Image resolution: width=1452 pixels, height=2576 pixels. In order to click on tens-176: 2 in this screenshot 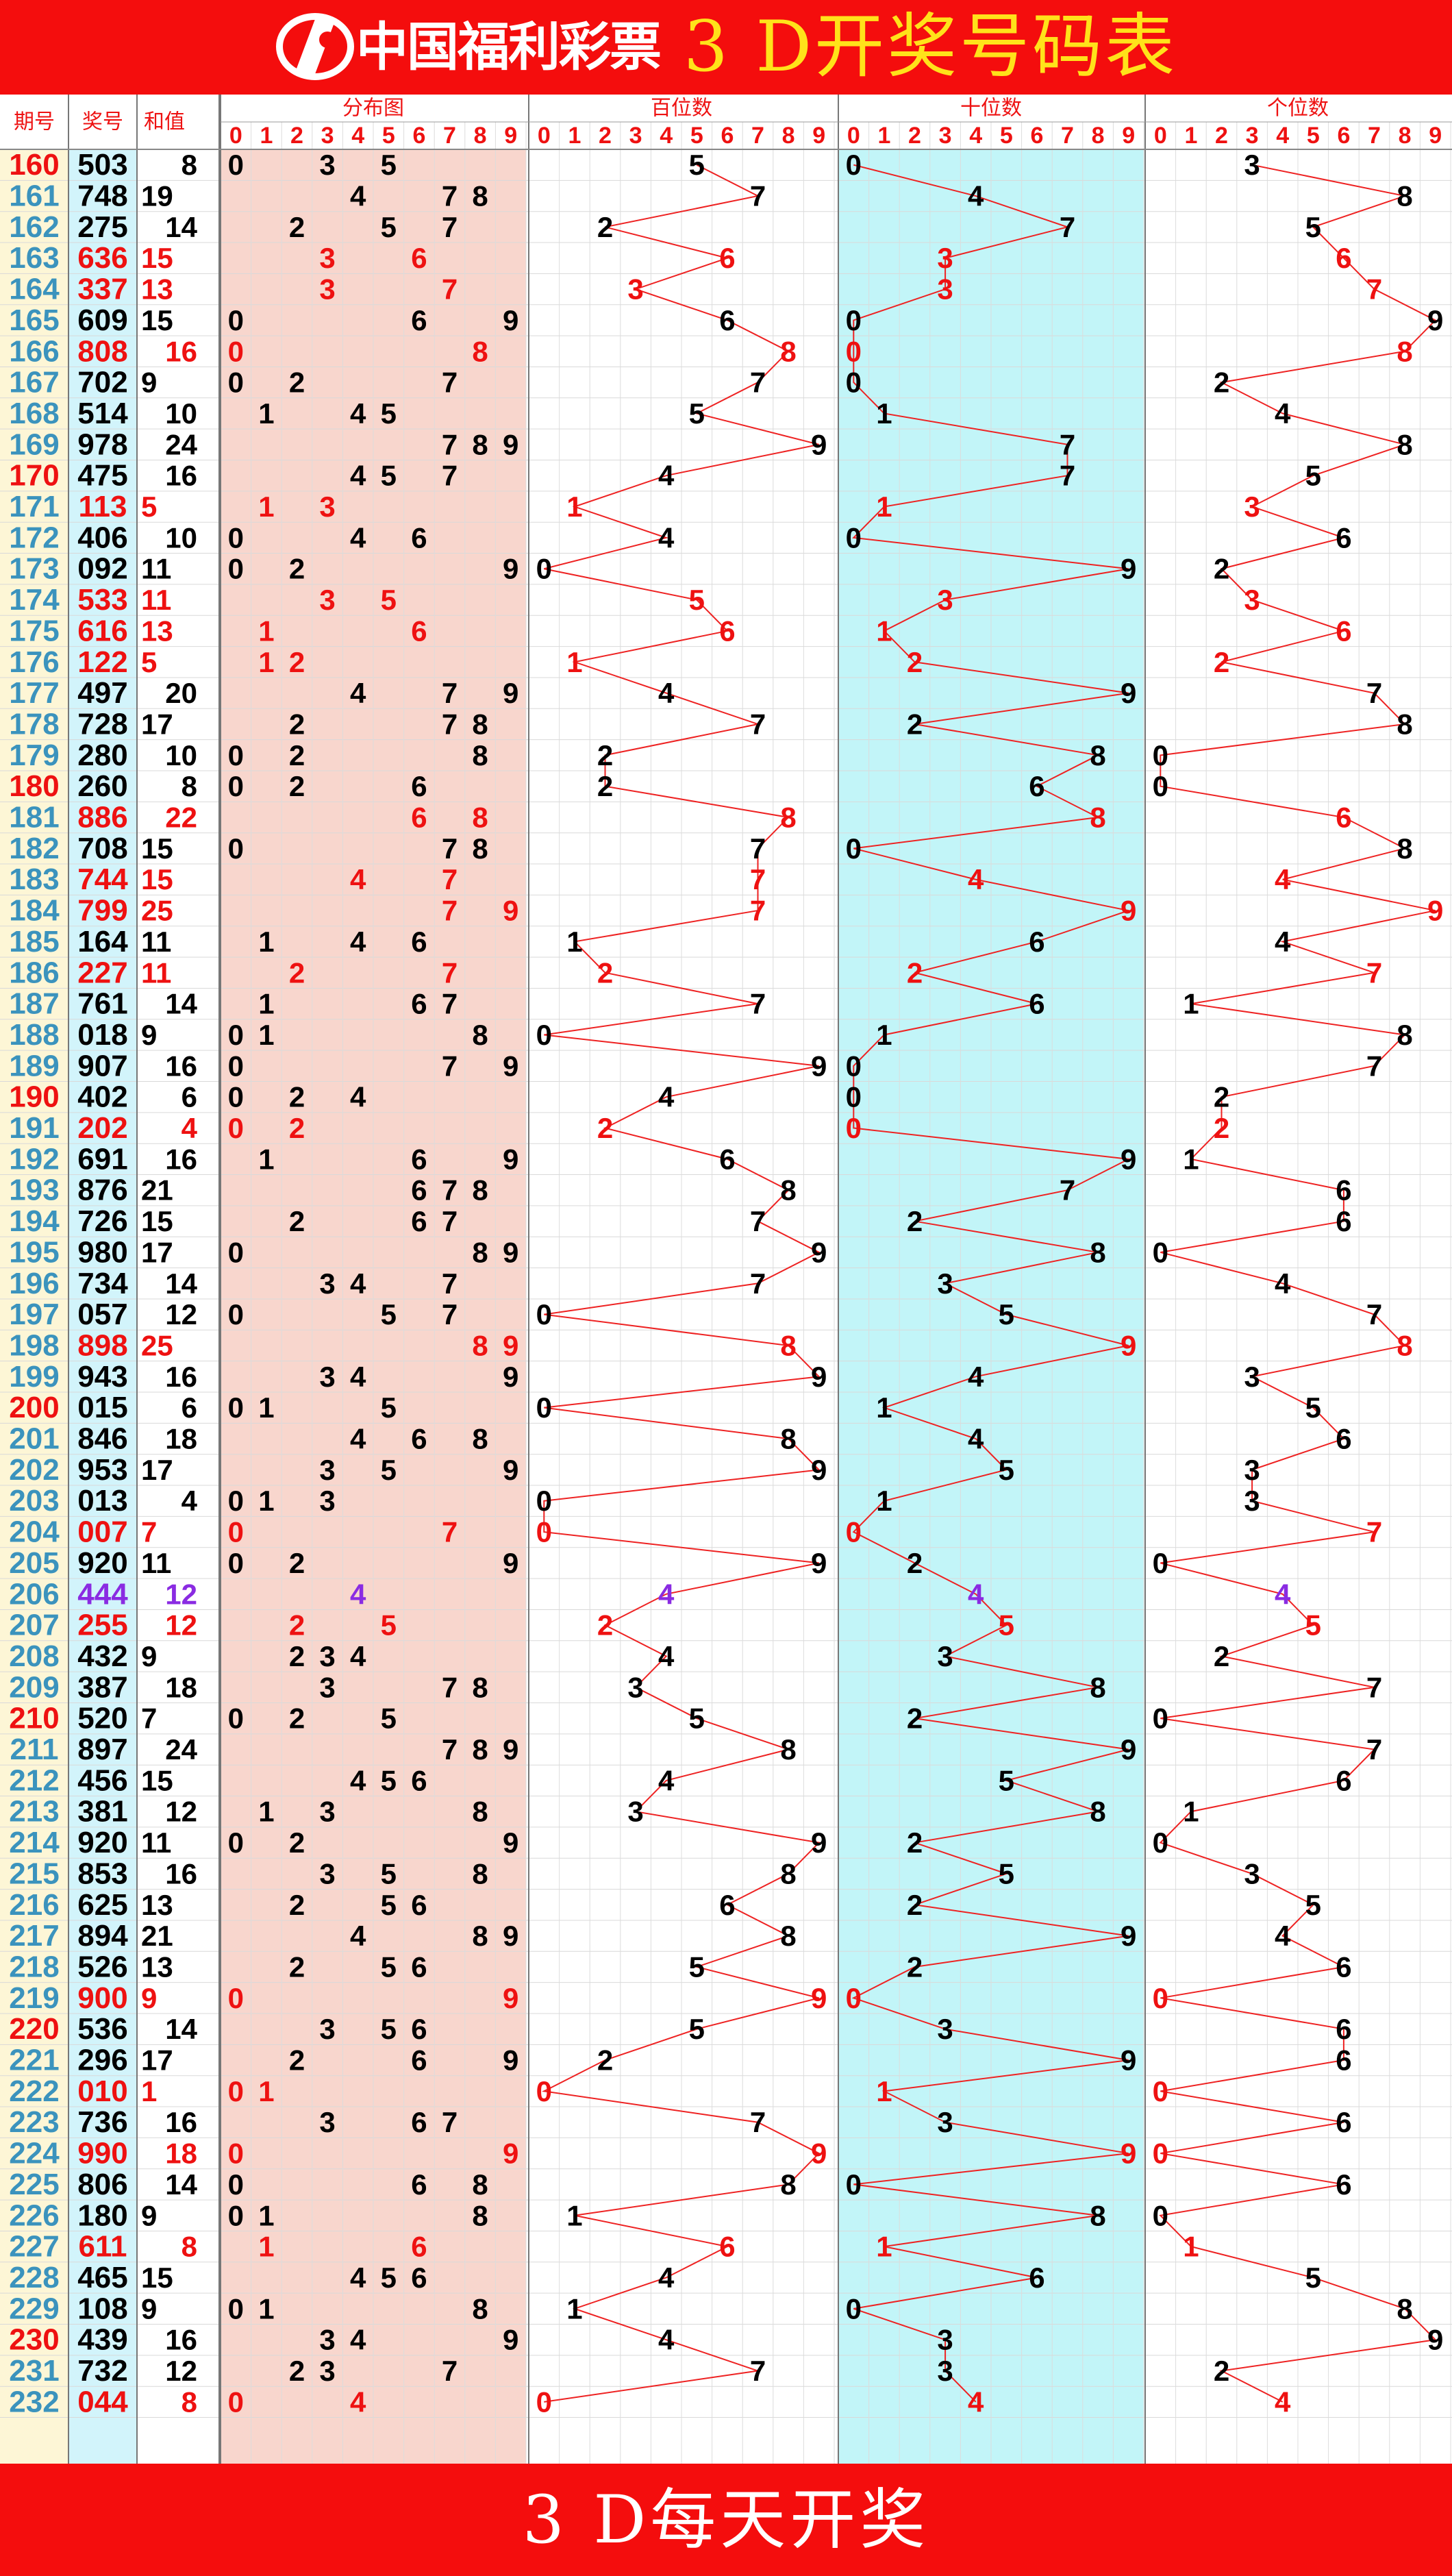, I will do `click(915, 662)`.